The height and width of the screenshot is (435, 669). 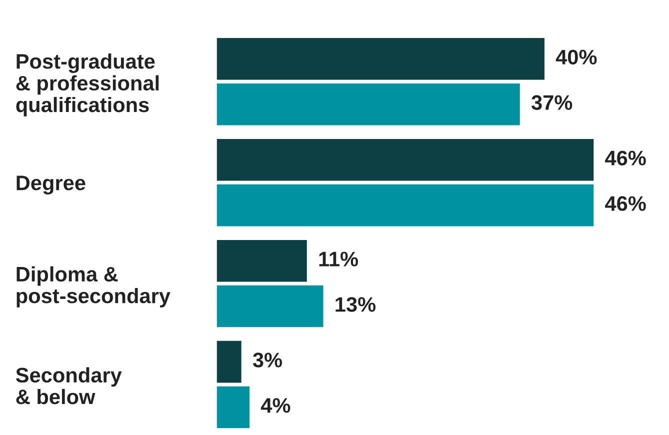 I want to click on y-tick-label: Diploma & post-secondary, so click(x=93, y=287).